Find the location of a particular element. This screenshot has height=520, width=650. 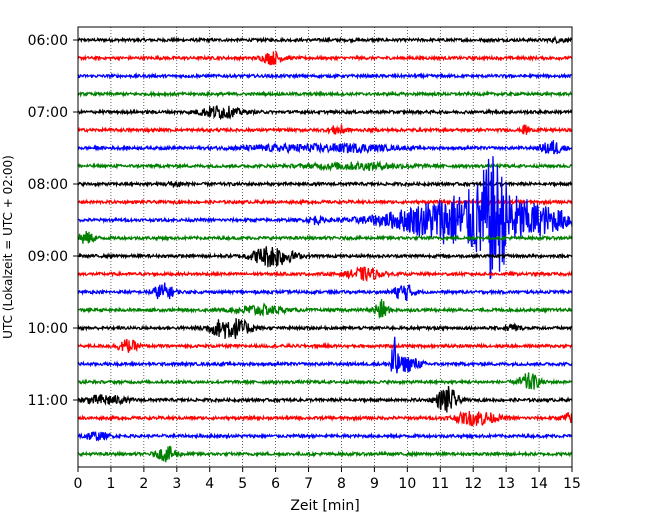

y-axis: 06:00 07:00 08:00 09:00 10:00 11:00 is located at coordinates (53, 221).